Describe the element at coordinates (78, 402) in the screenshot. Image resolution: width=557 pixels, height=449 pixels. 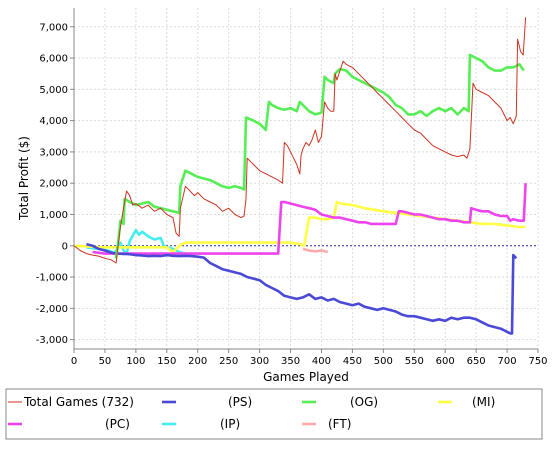
I see `legend-label: Total Games (732)` at that location.